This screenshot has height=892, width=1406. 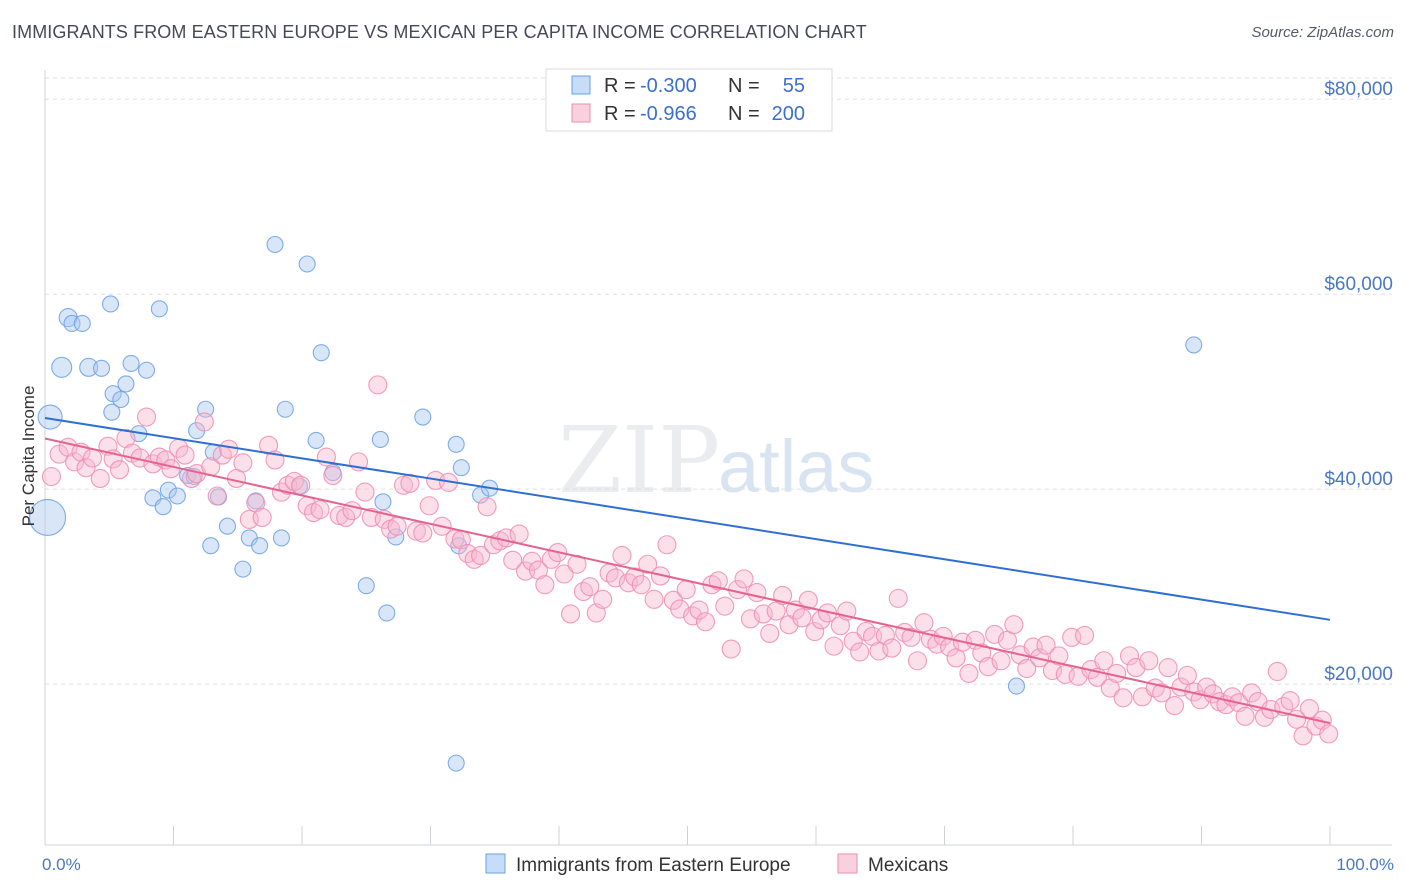 What do you see at coordinates (796, 466) in the screenshot?
I see `watermark-atlas: atlas` at bounding box center [796, 466].